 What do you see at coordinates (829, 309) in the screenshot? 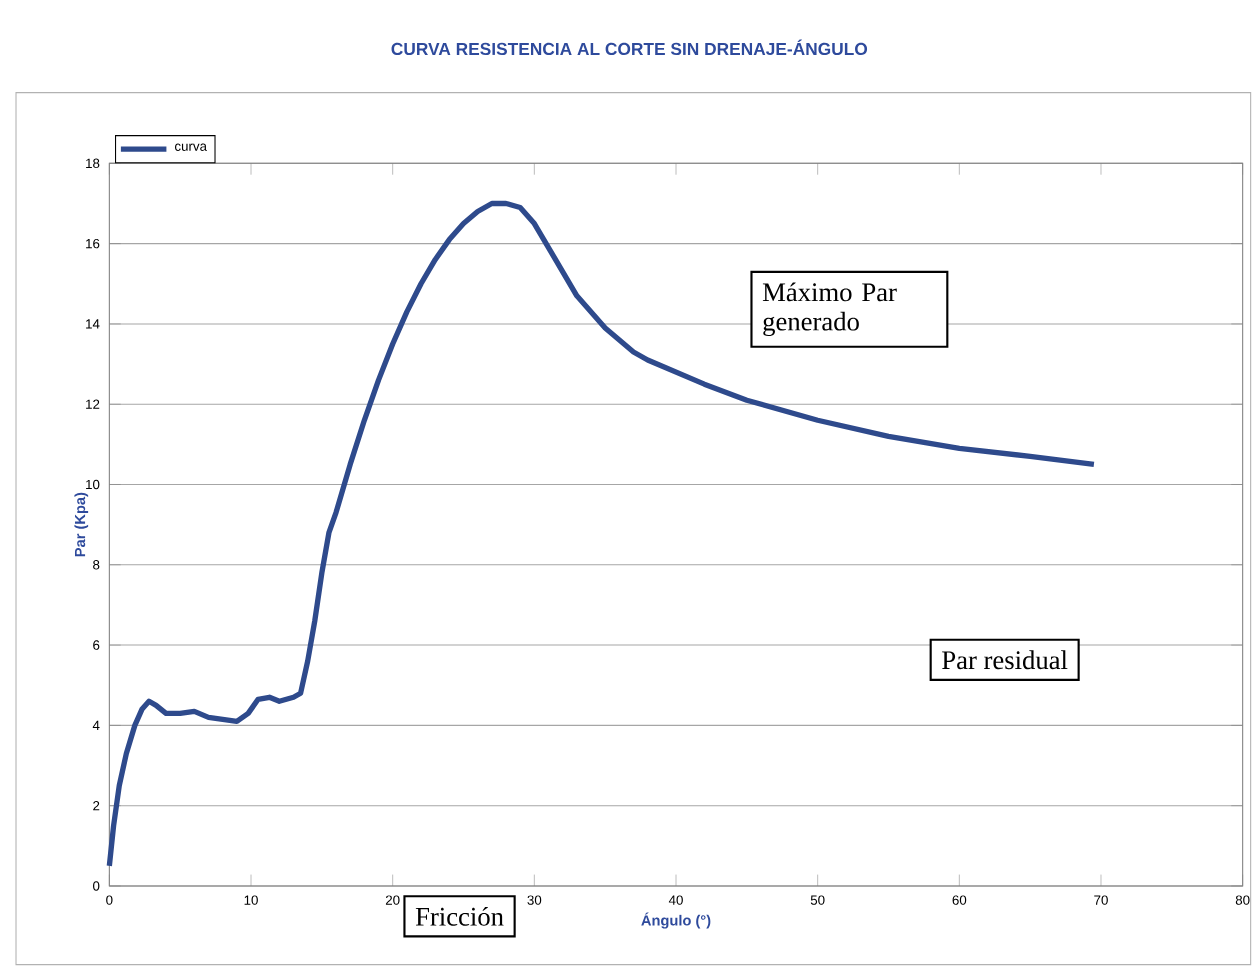
I see `annotation: Máximo Par generado` at bounding box center [829, 309].